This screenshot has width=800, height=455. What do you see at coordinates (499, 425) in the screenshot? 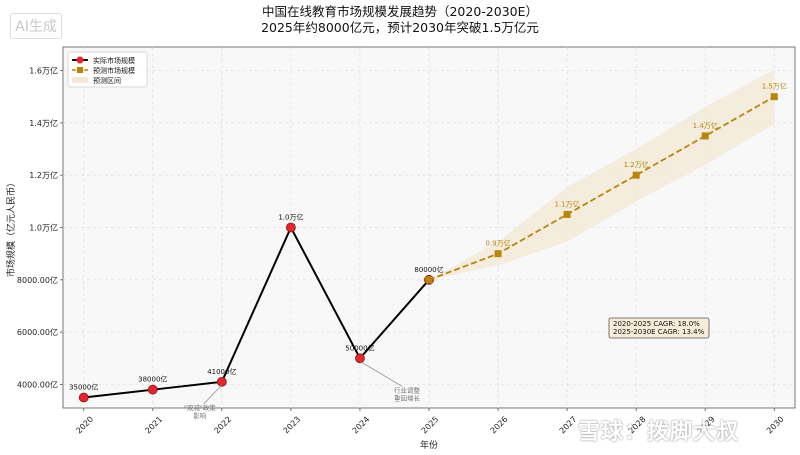
I see `x-tick-label: 2026` at bounding box center [499, 425].